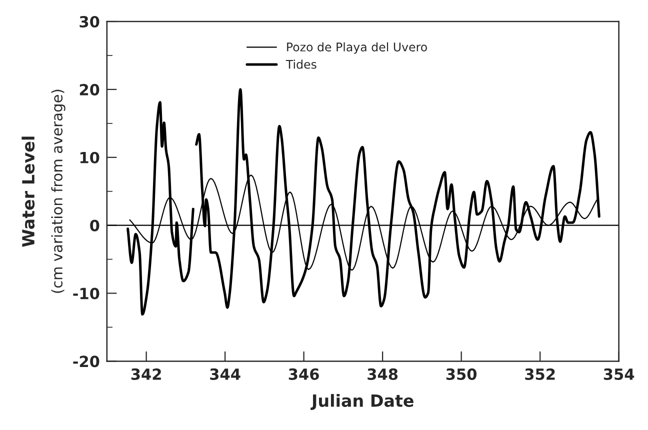 Image resolution: width=648 pixels, height=430 pixels. I want to click on y-axis-title: Water Level (cm variation from average), so click(44, 191).